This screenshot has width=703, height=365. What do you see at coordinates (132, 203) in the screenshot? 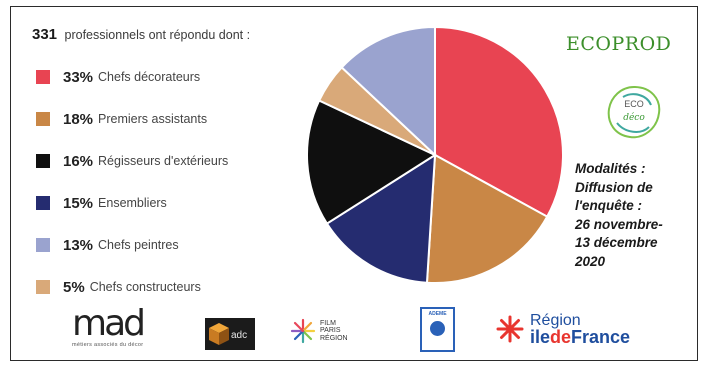
I see `legend-label: Ensembliers` at bounding box center [132, 203].